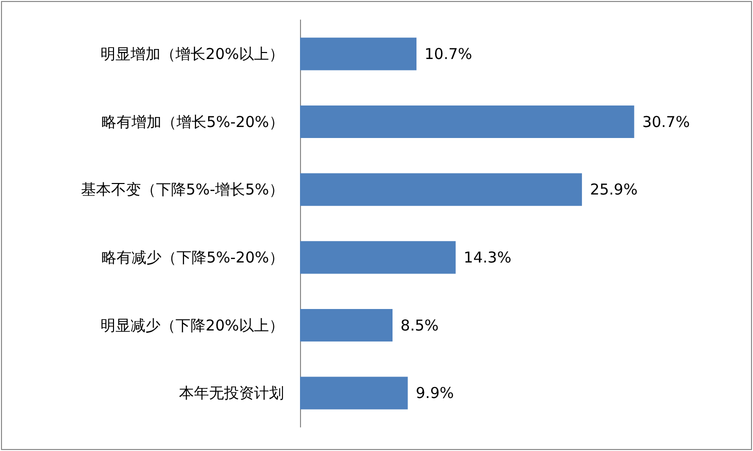  I want to click on y-tick-label: 本年无投资计划, so click(231, 393).